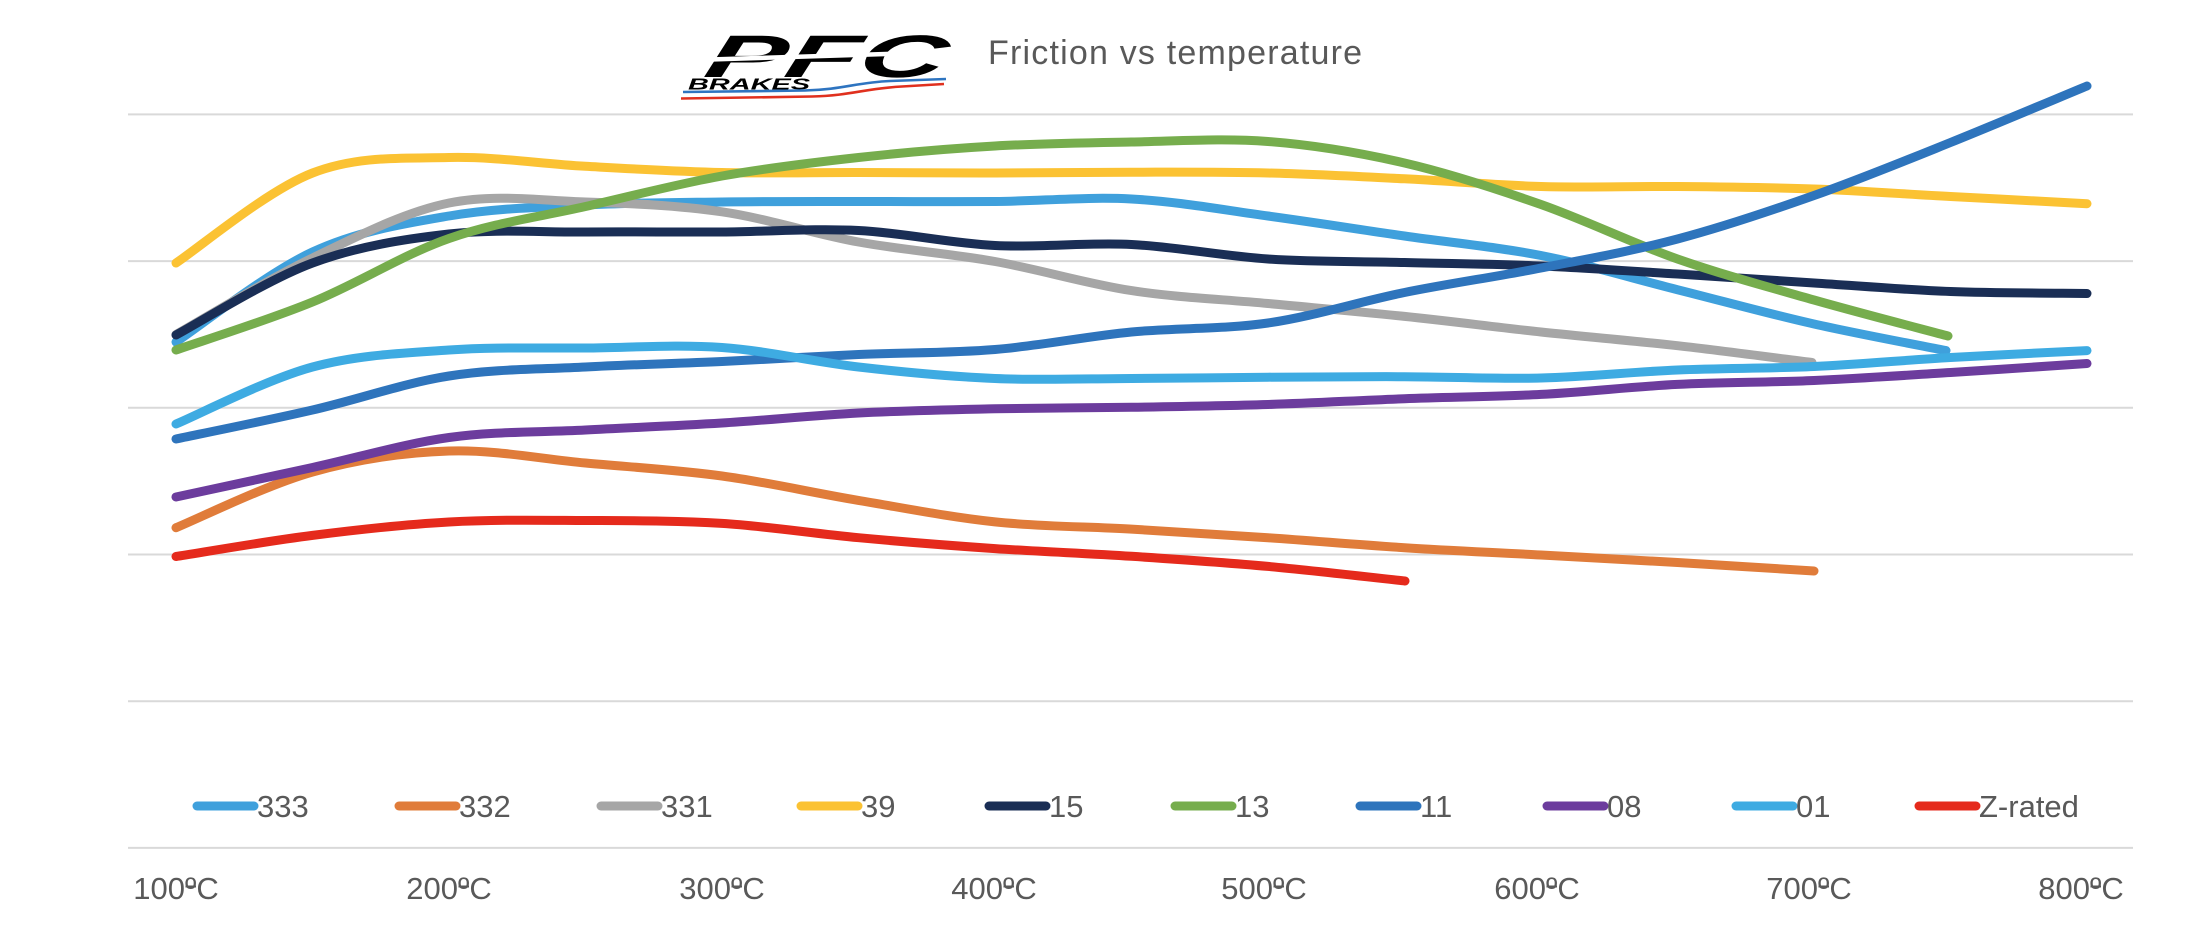 The width and height of the screenshot is (2192, 942). I want to click on svg-text: Z-rated, so click(2029, 806).